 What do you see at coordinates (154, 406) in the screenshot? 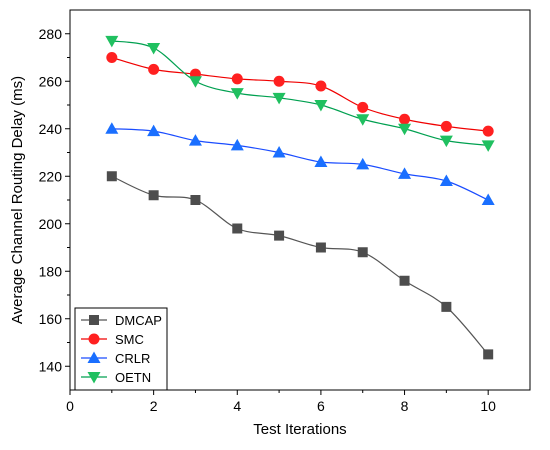
I see `x-tick-label: 2` at bounding box center [154, 406].